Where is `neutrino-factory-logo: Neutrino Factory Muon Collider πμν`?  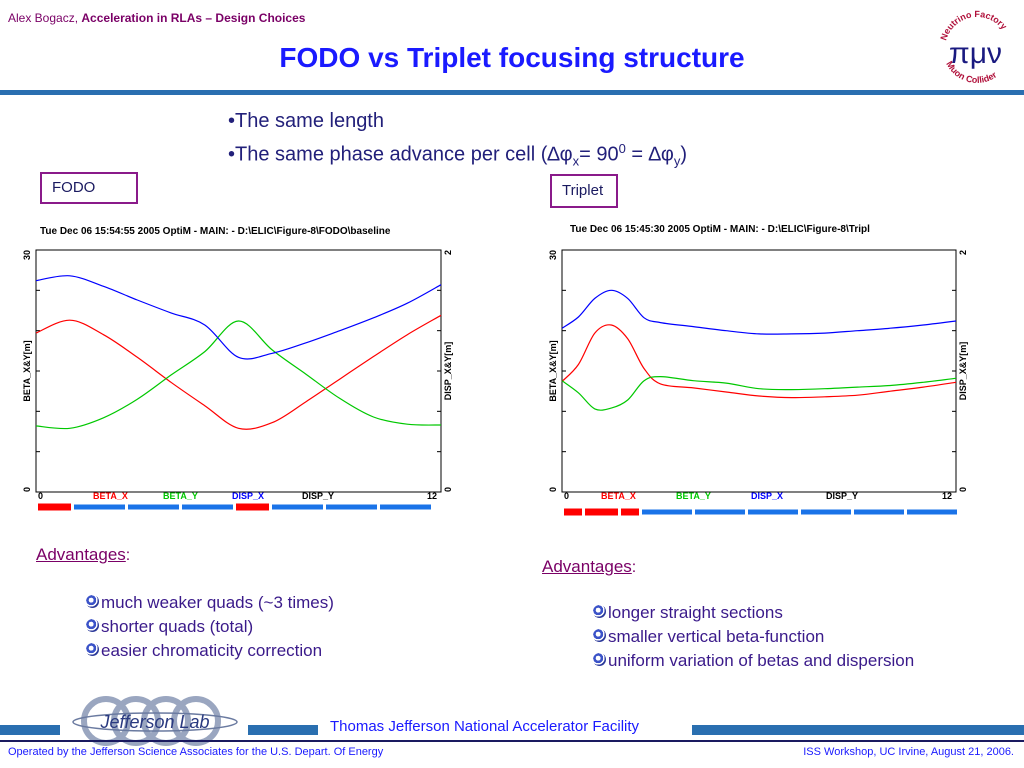 neutrino-factory-logo: Neutrino Factory Muon Collider πμν is located at coordinates (973, 47).